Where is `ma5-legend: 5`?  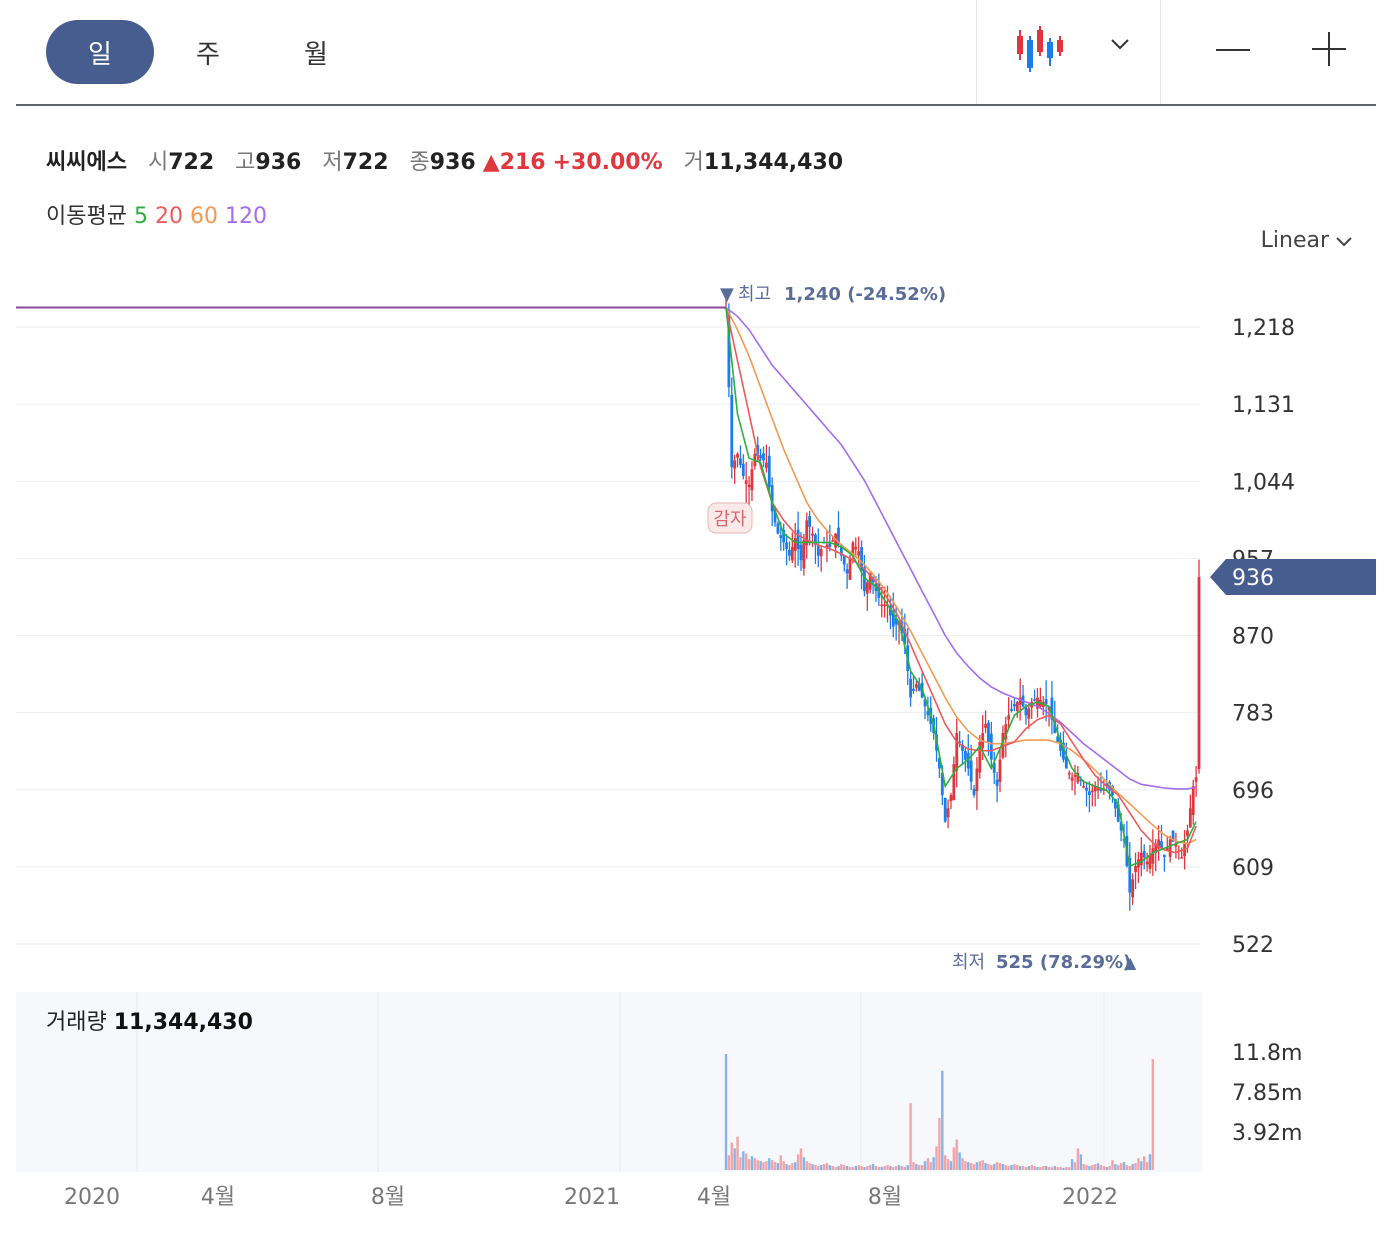
ma5-legend: 5 is located at coordinates (140, 216).